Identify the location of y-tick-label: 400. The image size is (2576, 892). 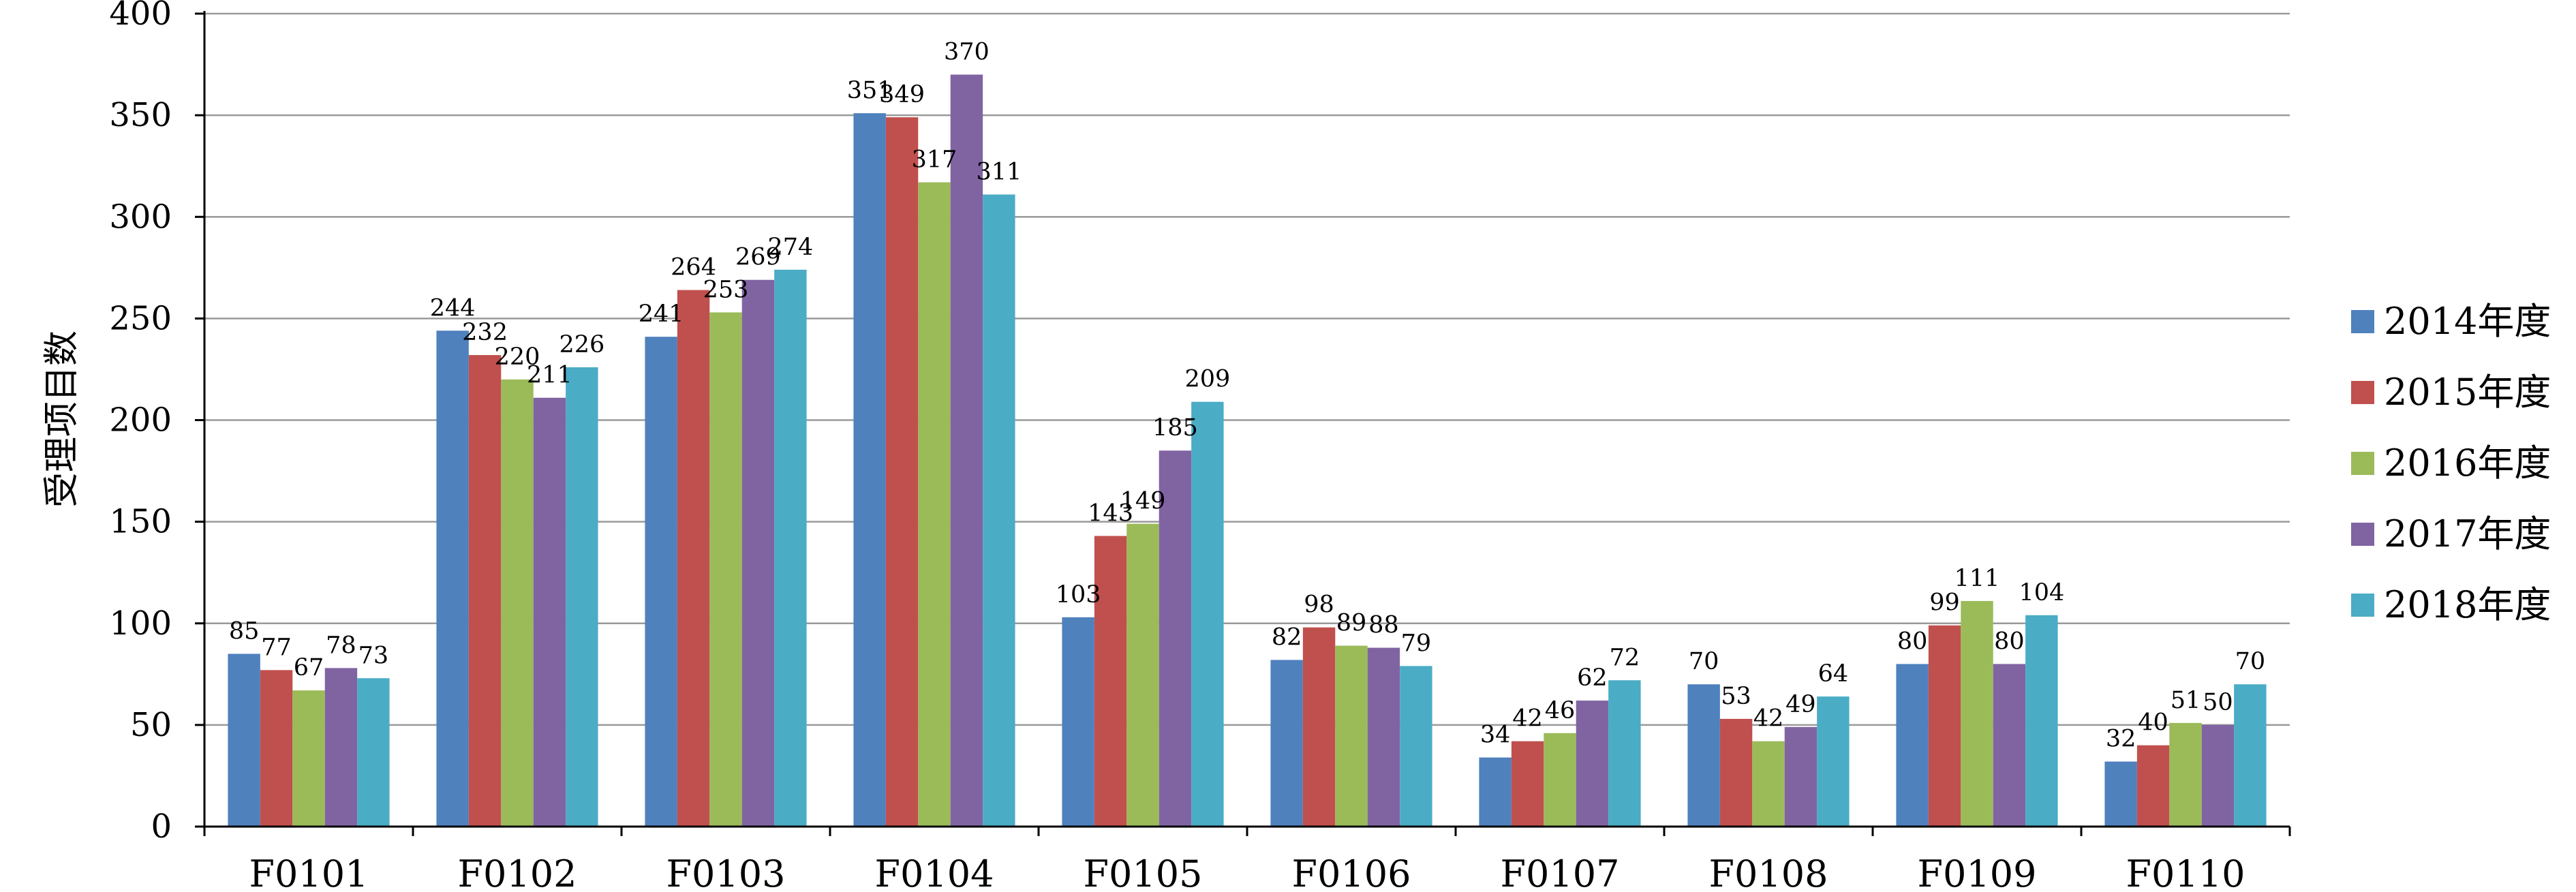
(140, 16).